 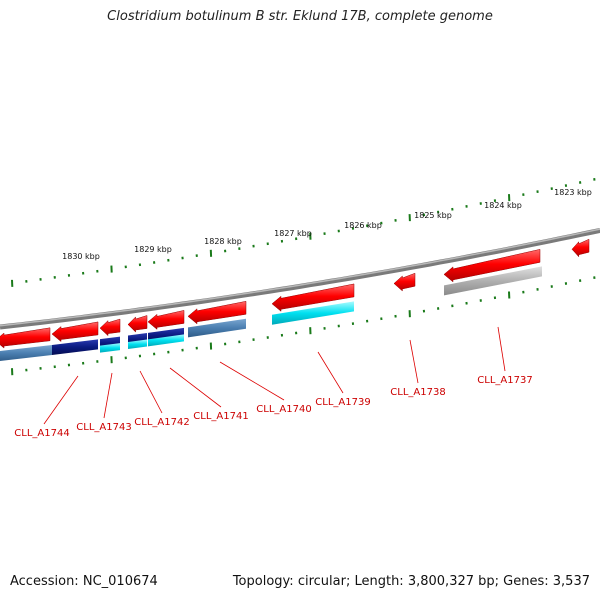 What do you see at coordinates (503, 205) in the screenshot?
I see `scale-label: 1824 kbp` at bounding box center [503, 205].